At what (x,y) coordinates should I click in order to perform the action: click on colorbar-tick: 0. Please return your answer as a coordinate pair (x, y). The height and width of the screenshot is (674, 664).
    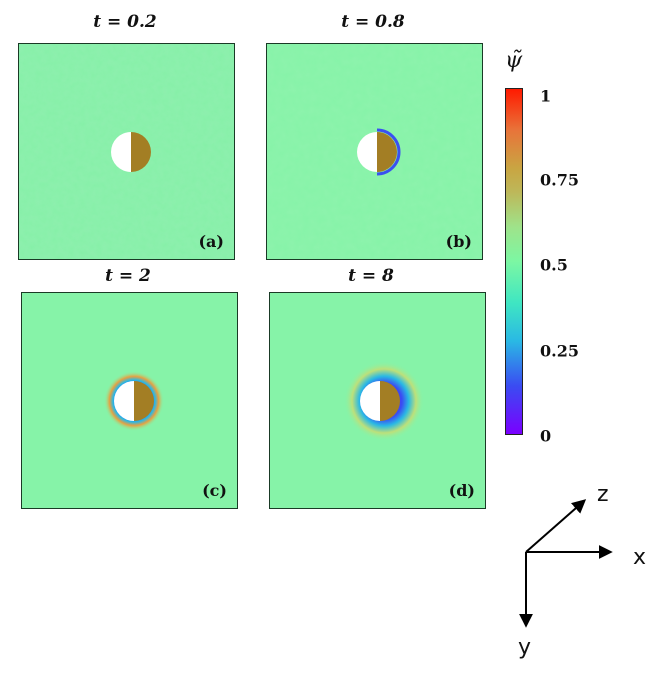
    Looking at the image, I should click on (546, 436).